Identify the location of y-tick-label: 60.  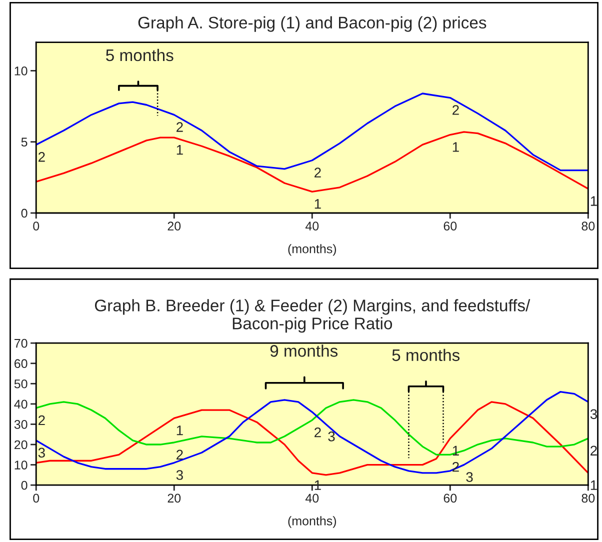
(21, 363).